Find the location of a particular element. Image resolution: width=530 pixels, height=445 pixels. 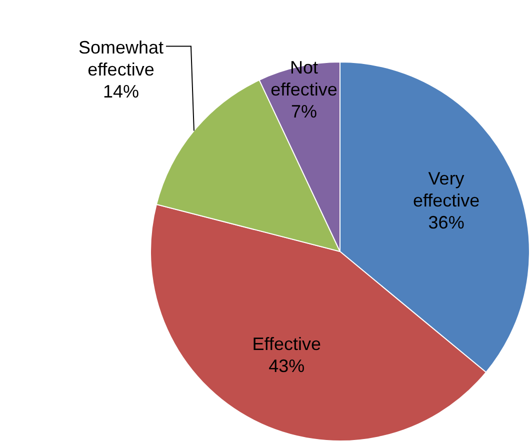

slice-label: Effective is located at coordinates (287, 344).